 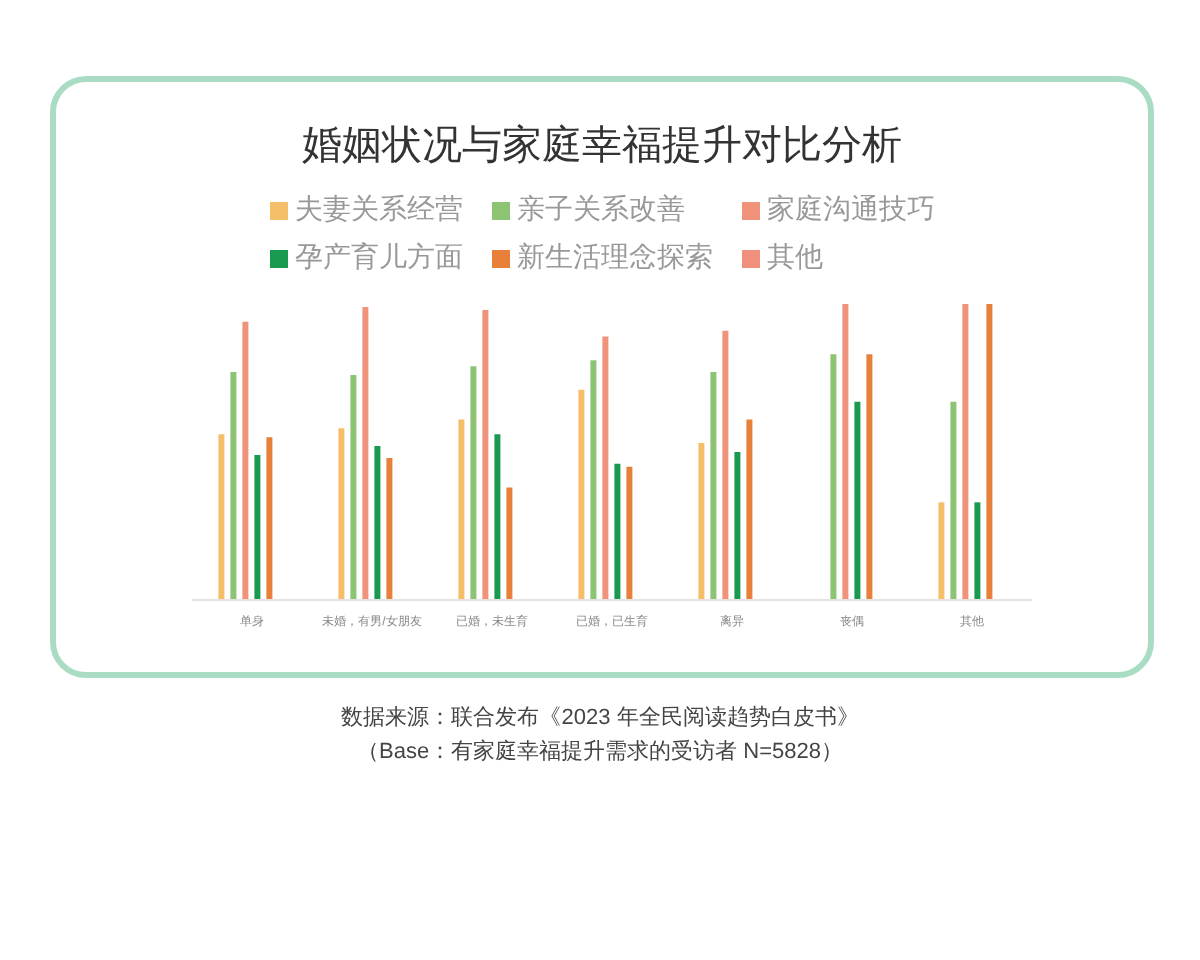 What do you see at coordinates (379, 210) in the screenshot?
I see `legend-label: 夫妻关系经营` at bounding box center [379, 210].